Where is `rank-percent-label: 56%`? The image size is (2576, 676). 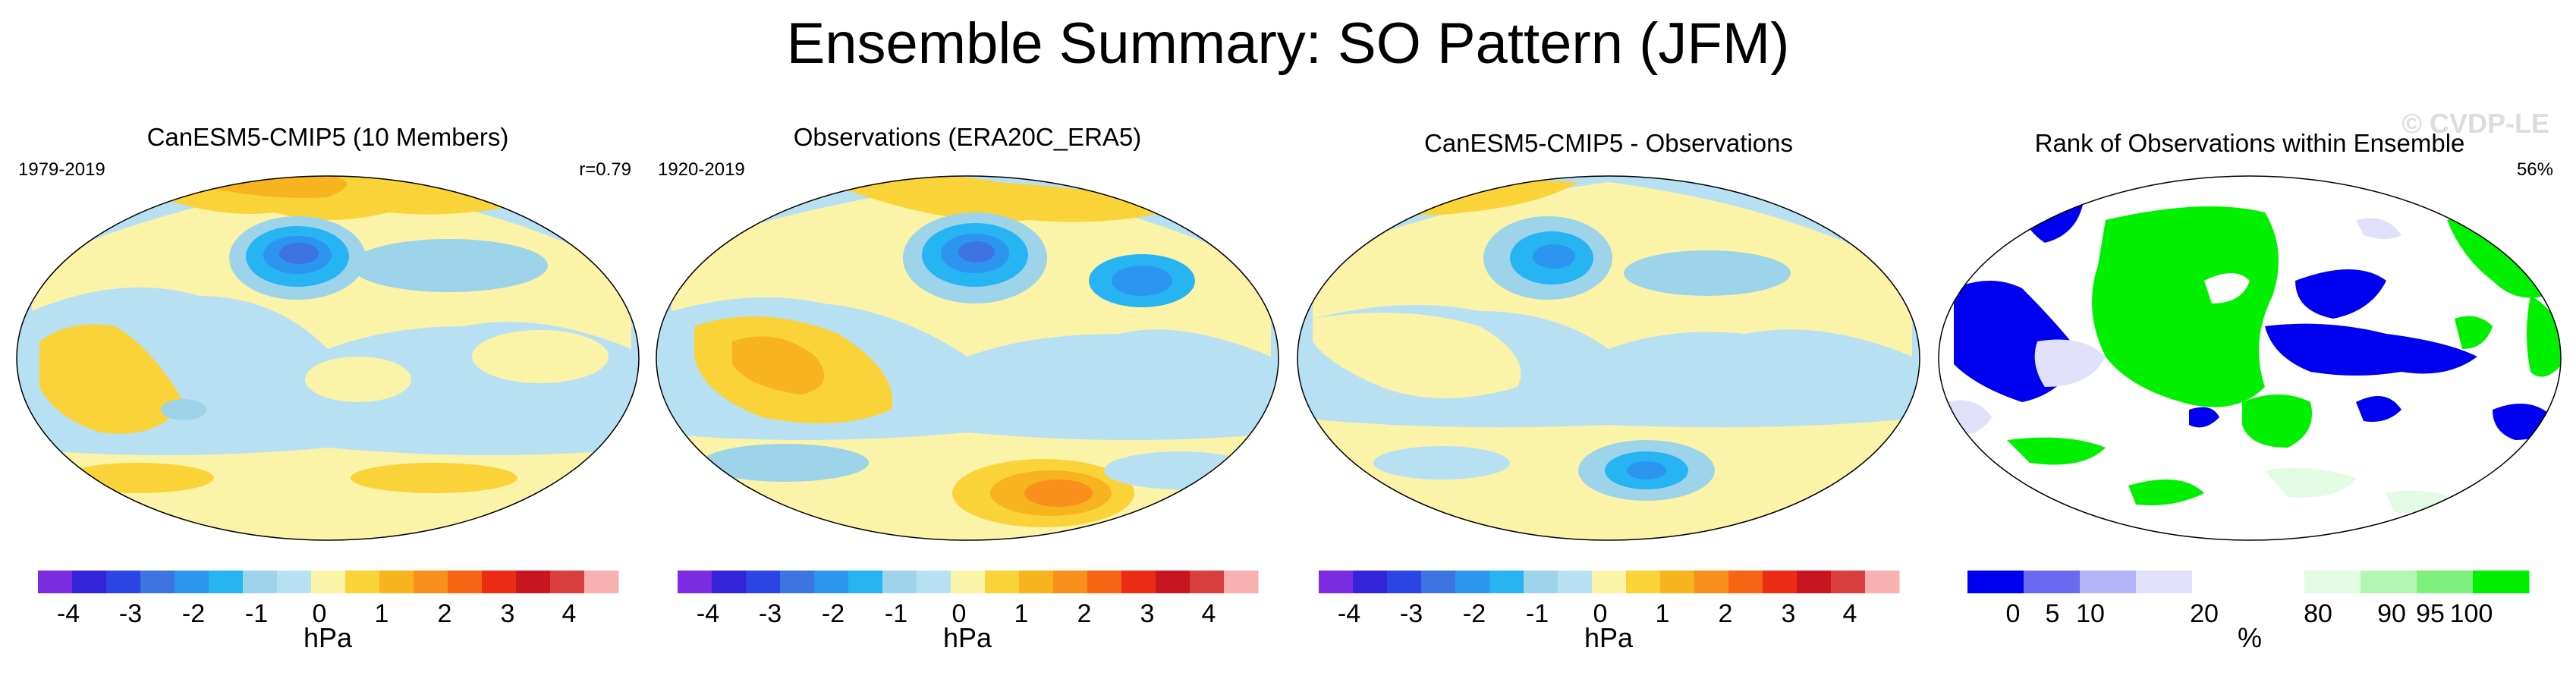 rank-percent-label: 56% is located at coordinates (2534, 169).